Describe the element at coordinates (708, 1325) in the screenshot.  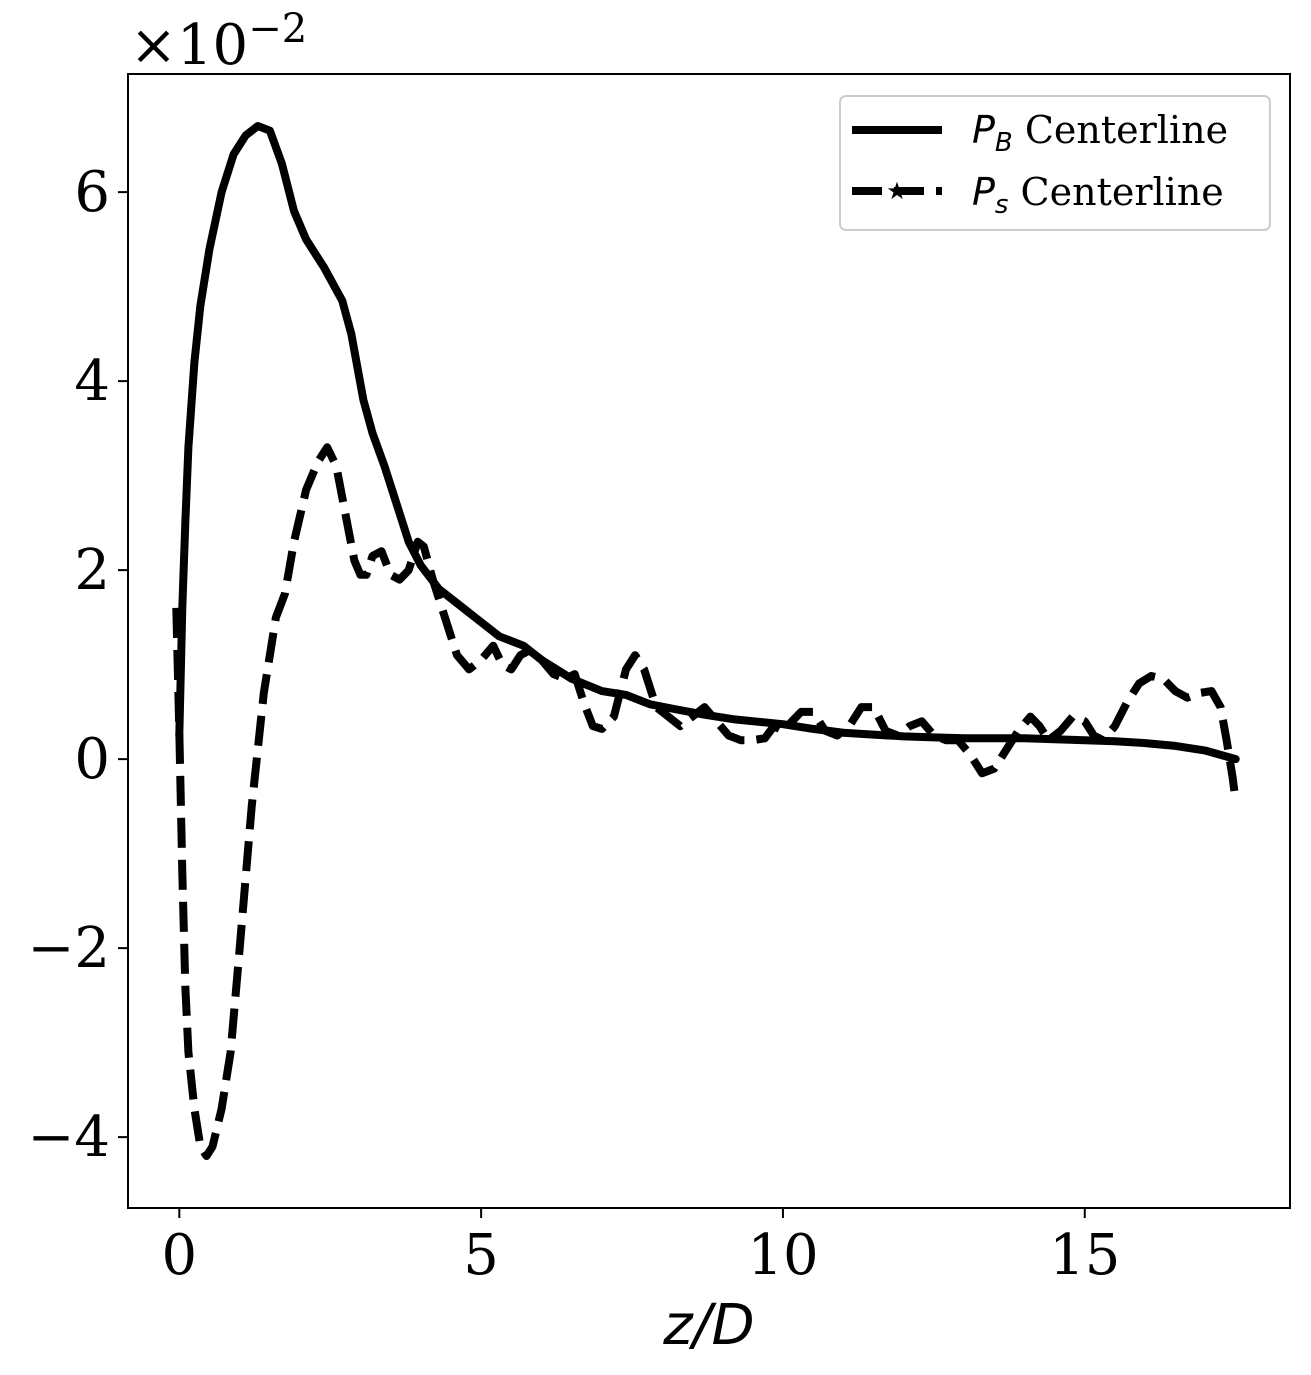
I see `x-axis-label: z/D` at that location.